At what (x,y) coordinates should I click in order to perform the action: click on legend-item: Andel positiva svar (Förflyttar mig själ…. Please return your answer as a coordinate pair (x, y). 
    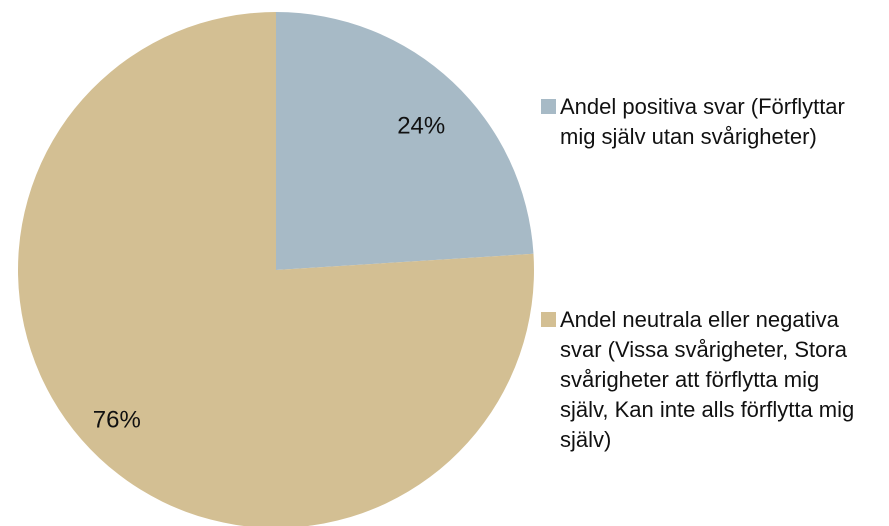
    Looking at the image, I should click on (705, 122).